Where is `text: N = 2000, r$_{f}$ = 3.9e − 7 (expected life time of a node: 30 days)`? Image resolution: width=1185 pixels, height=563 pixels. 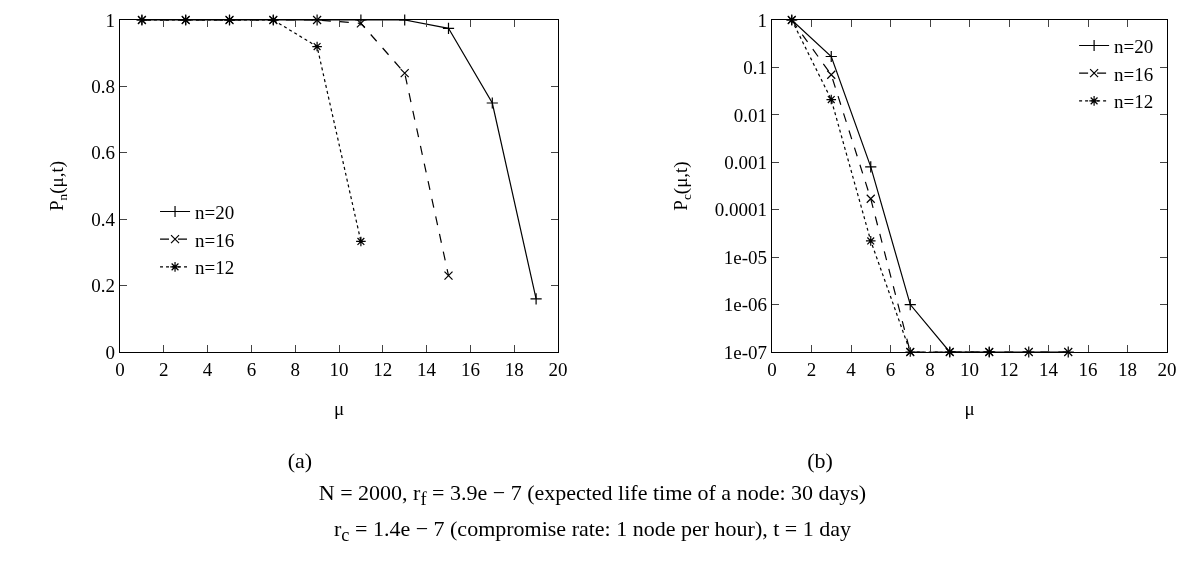 text: N = 2000, r$_{f}$ = 3.9e − 7 (expected life time of a node: 30 days) is located at coordinates (592, 495).